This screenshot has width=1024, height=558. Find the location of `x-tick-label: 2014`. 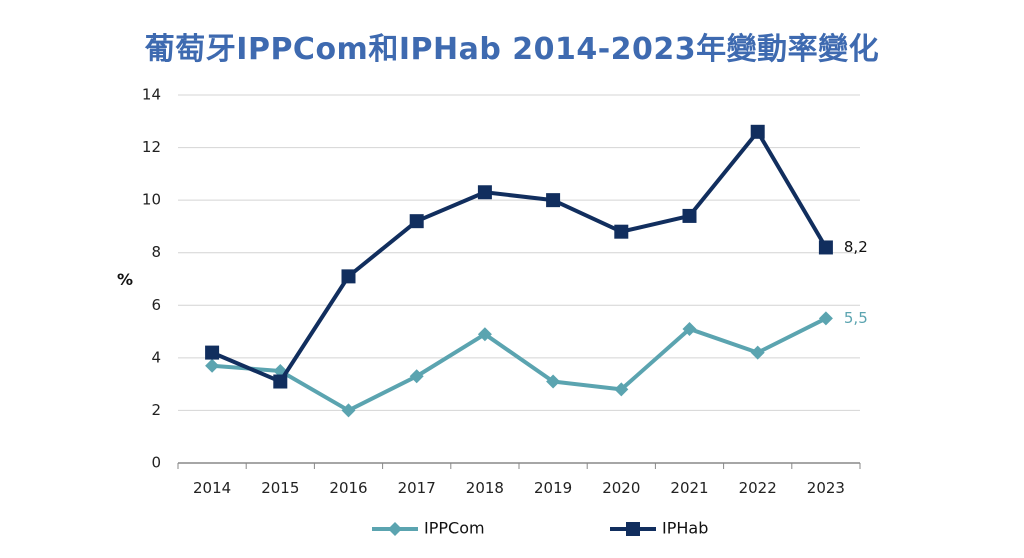

x-tick-label: 2014 is located at coordinates (212, 488).